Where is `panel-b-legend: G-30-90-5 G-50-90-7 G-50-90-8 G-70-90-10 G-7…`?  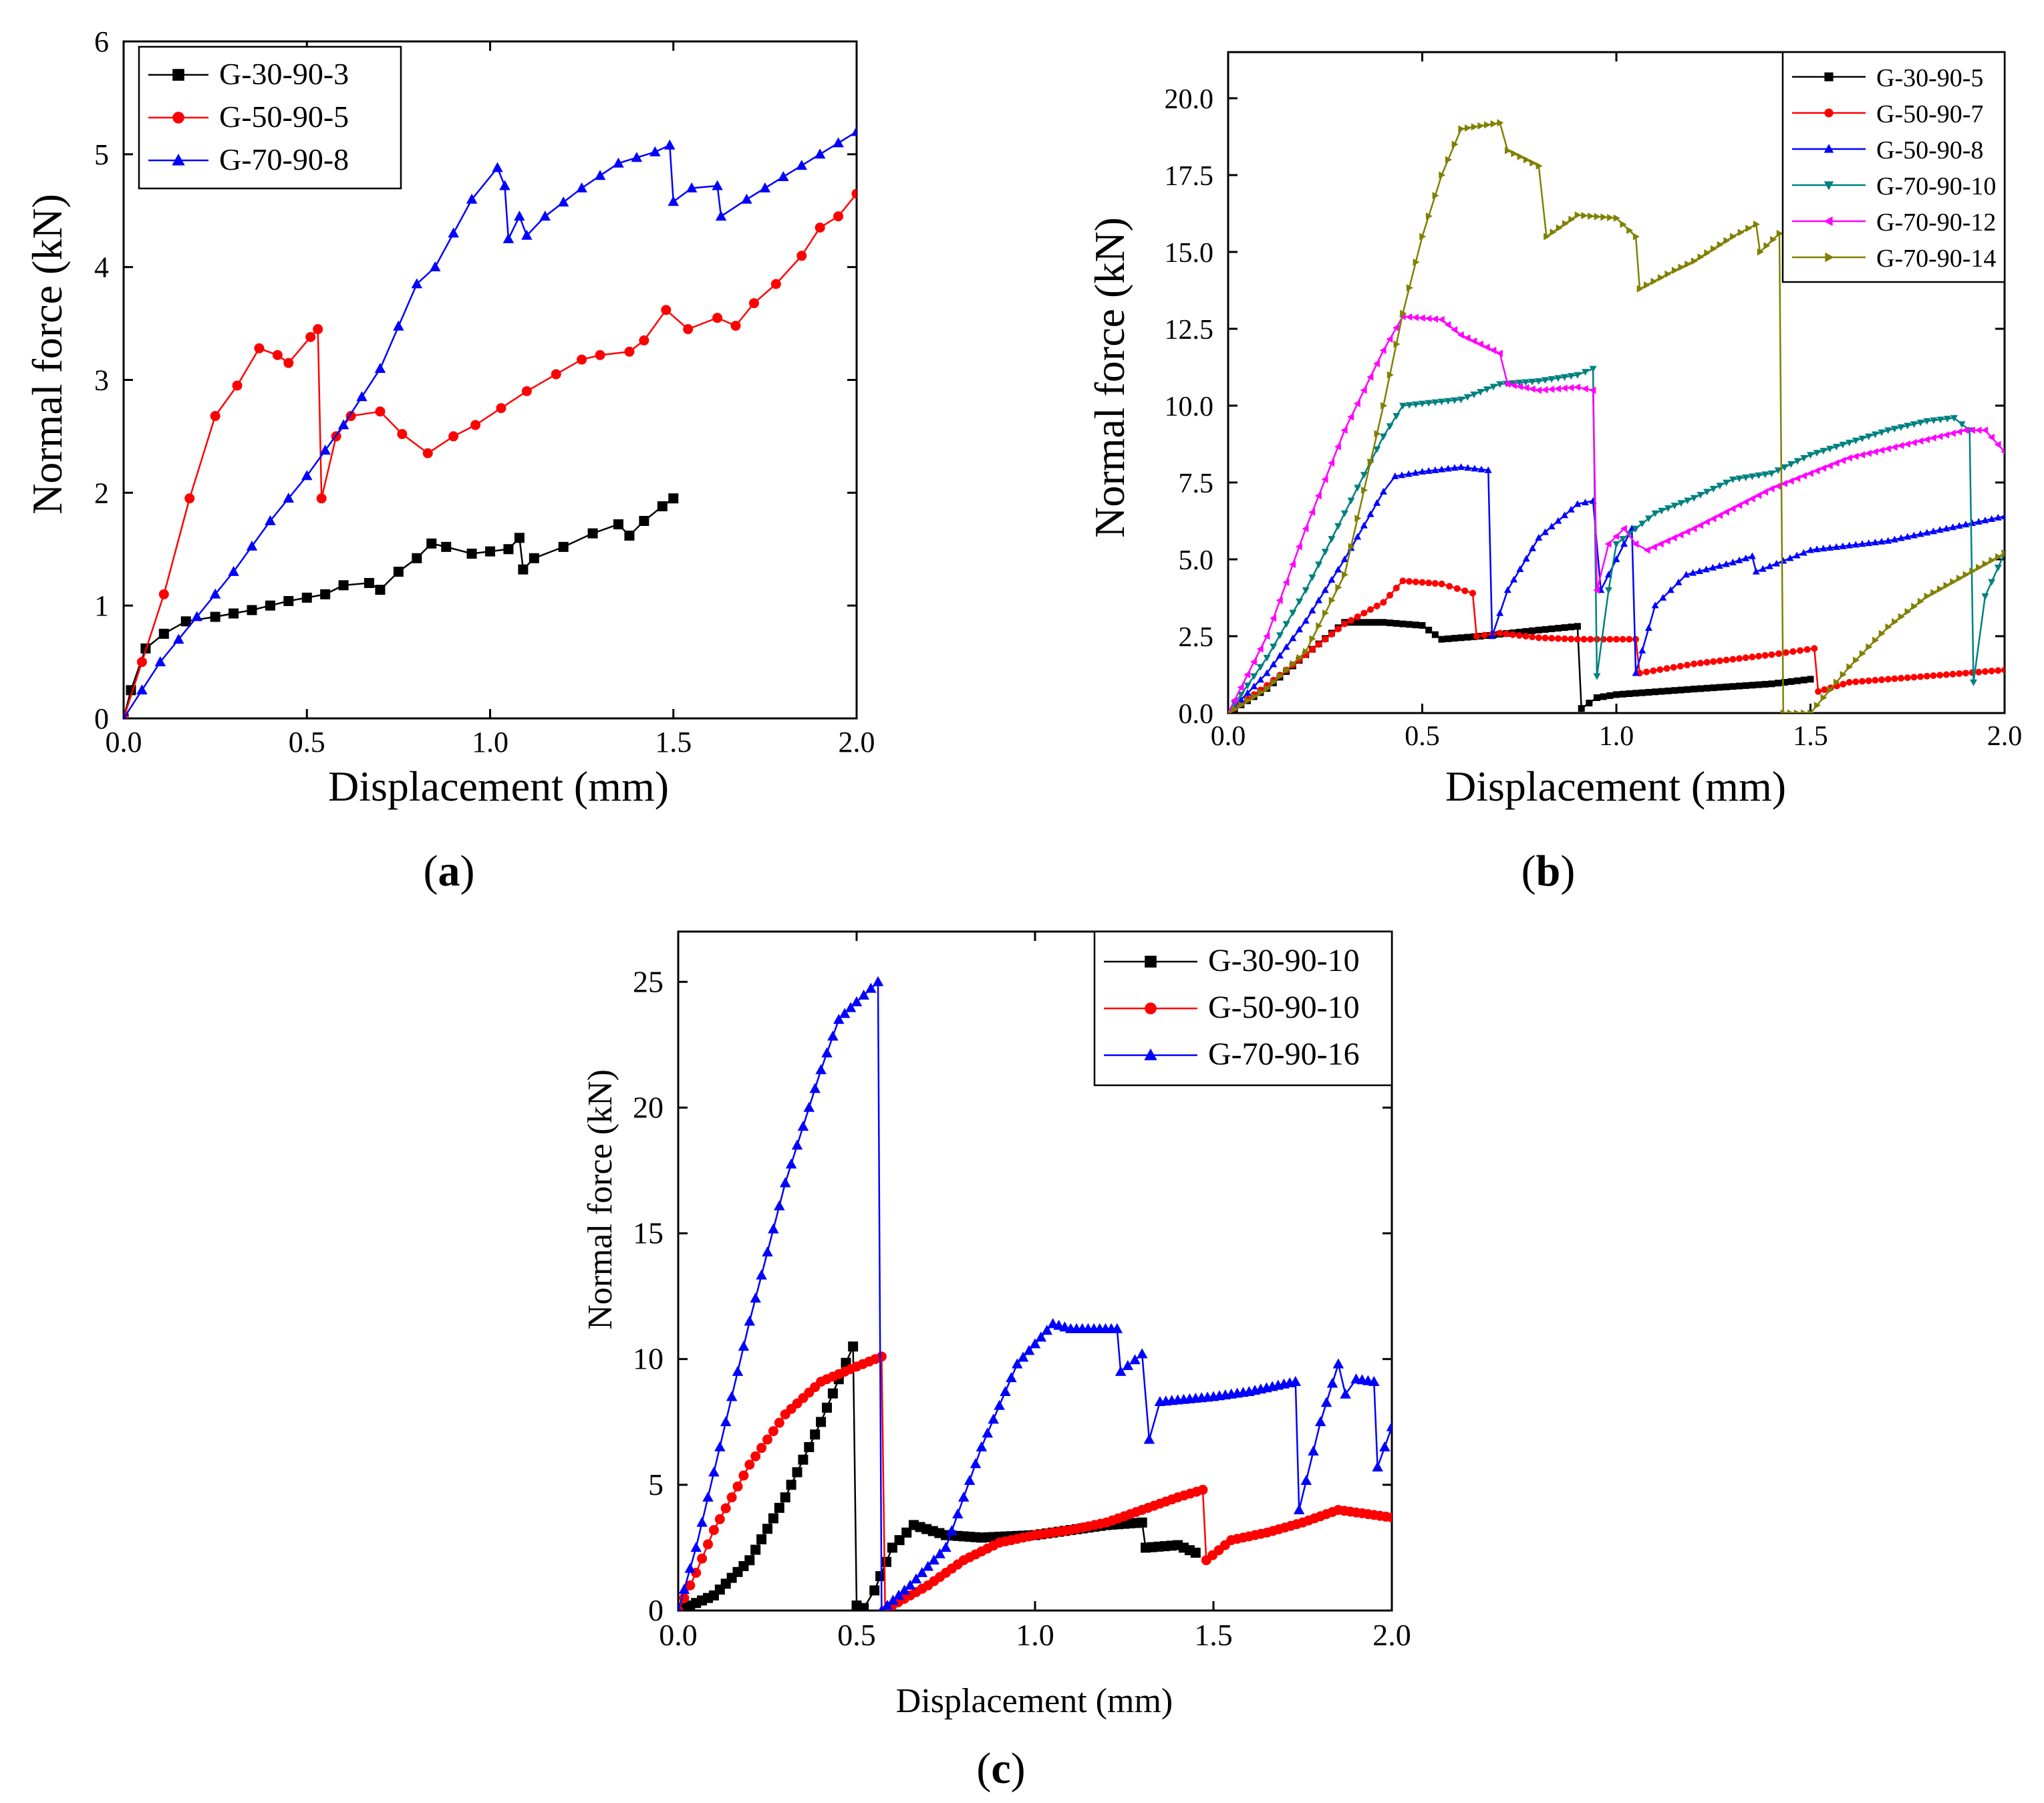 panel-b-legend: G-30-90-5 G-50-90-7 G-50-90-8 G-70-90-10 G-7… is located at coordinates (1893, 167).